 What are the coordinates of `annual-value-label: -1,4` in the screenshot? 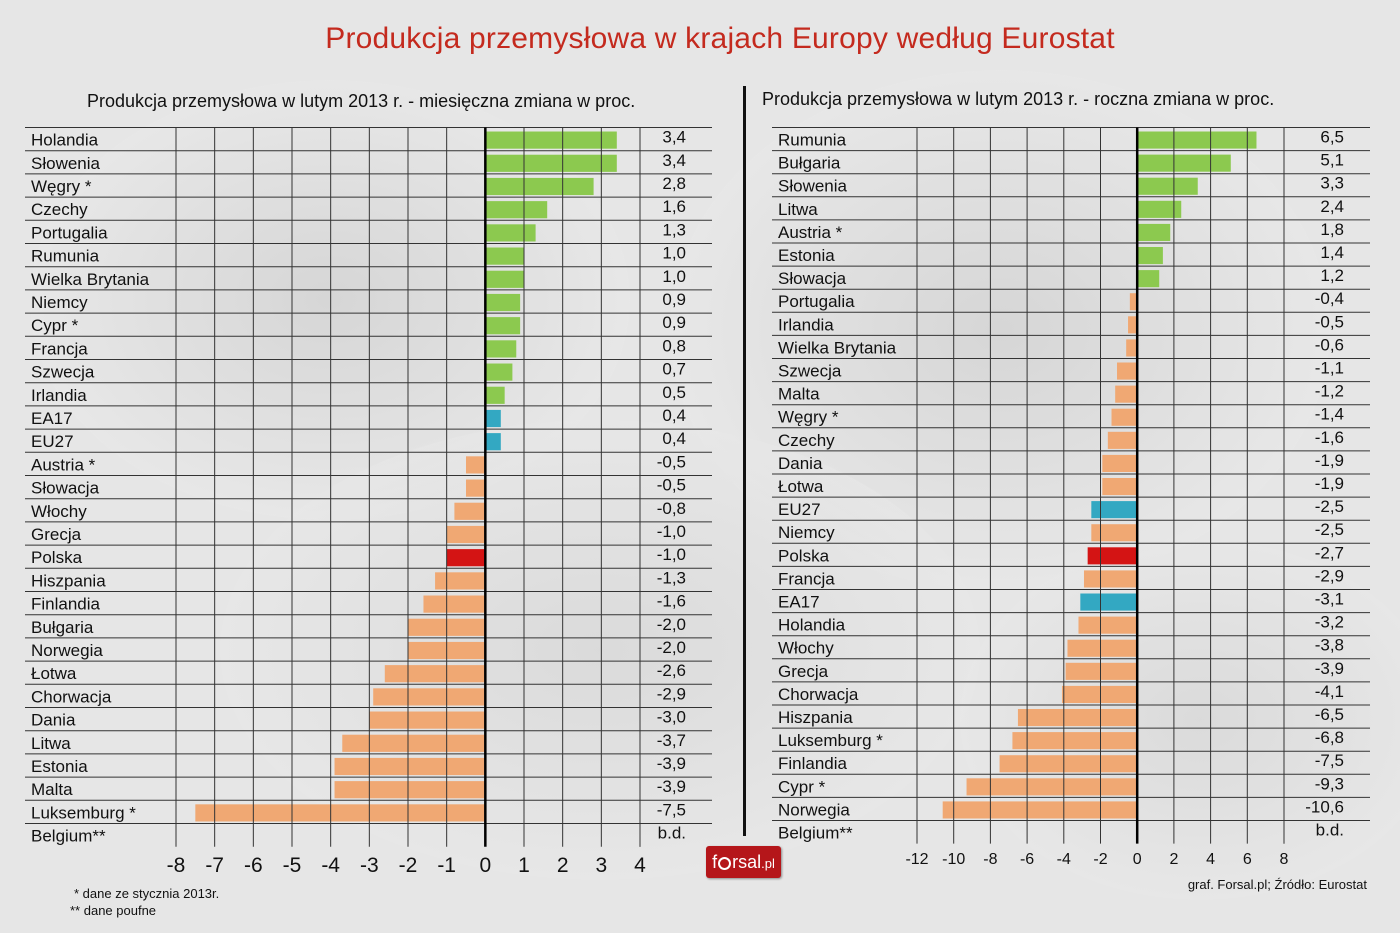 It's located at (1329, 414).